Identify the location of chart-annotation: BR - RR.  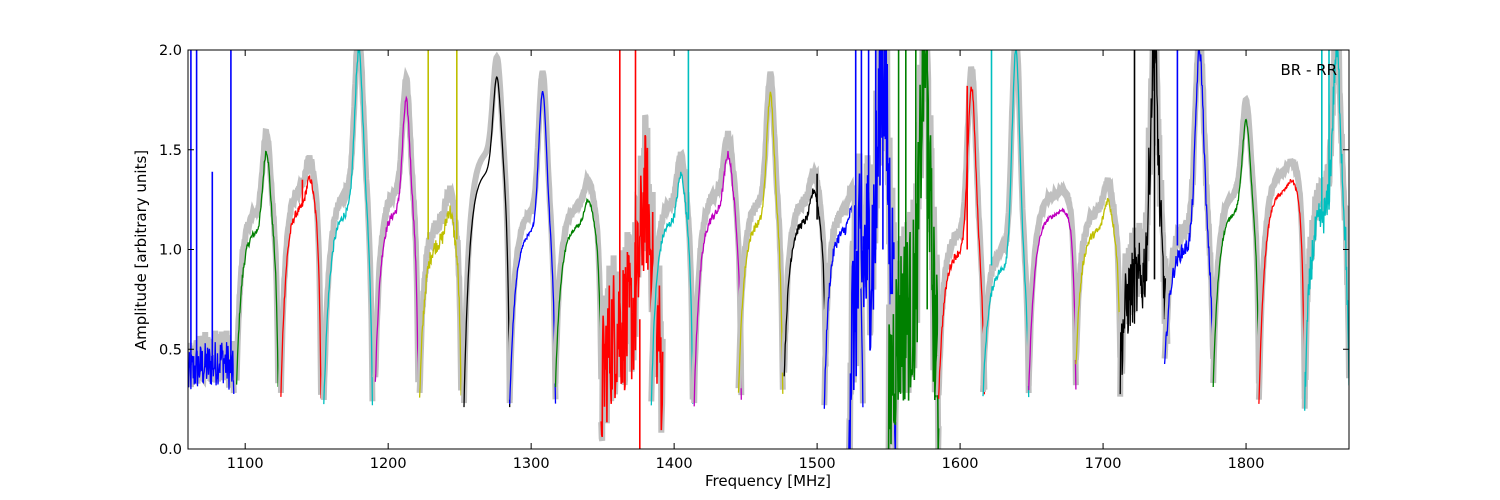
(1308, 70).